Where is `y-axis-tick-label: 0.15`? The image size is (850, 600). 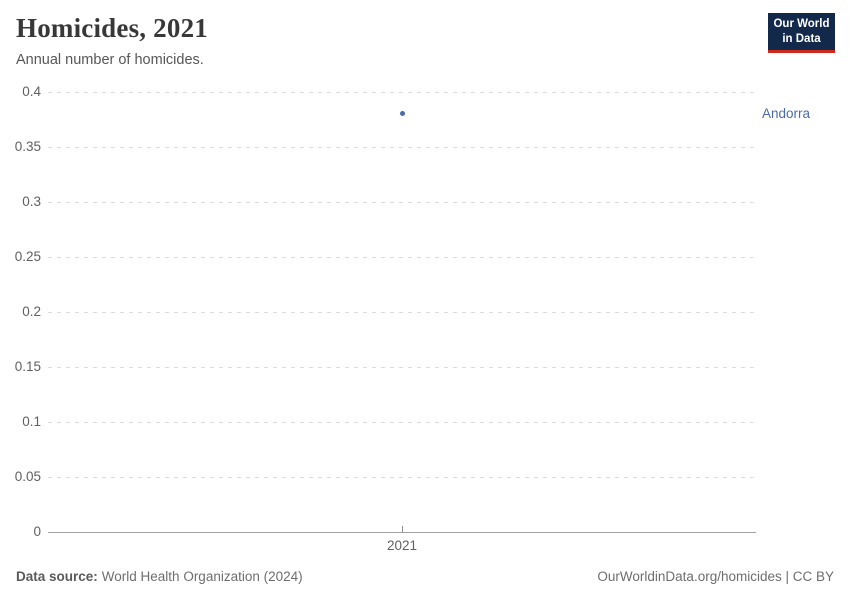
y-axis-tick-label: 0.15 is located at coordinates (27, 366).